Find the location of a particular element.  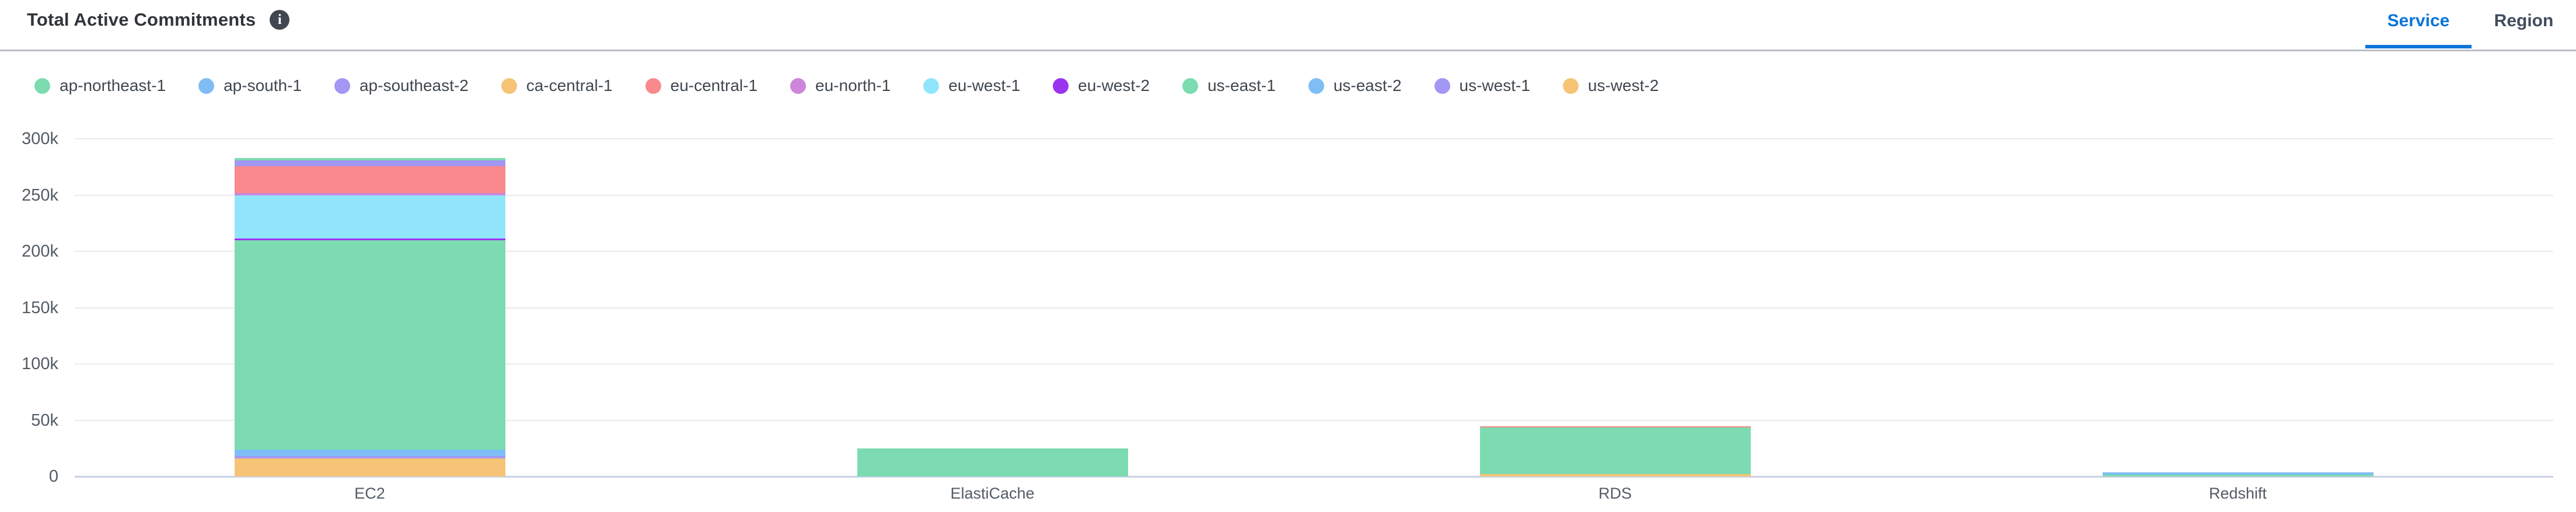

legend-label: eu-north-1 is located at coordinates (853, 85).